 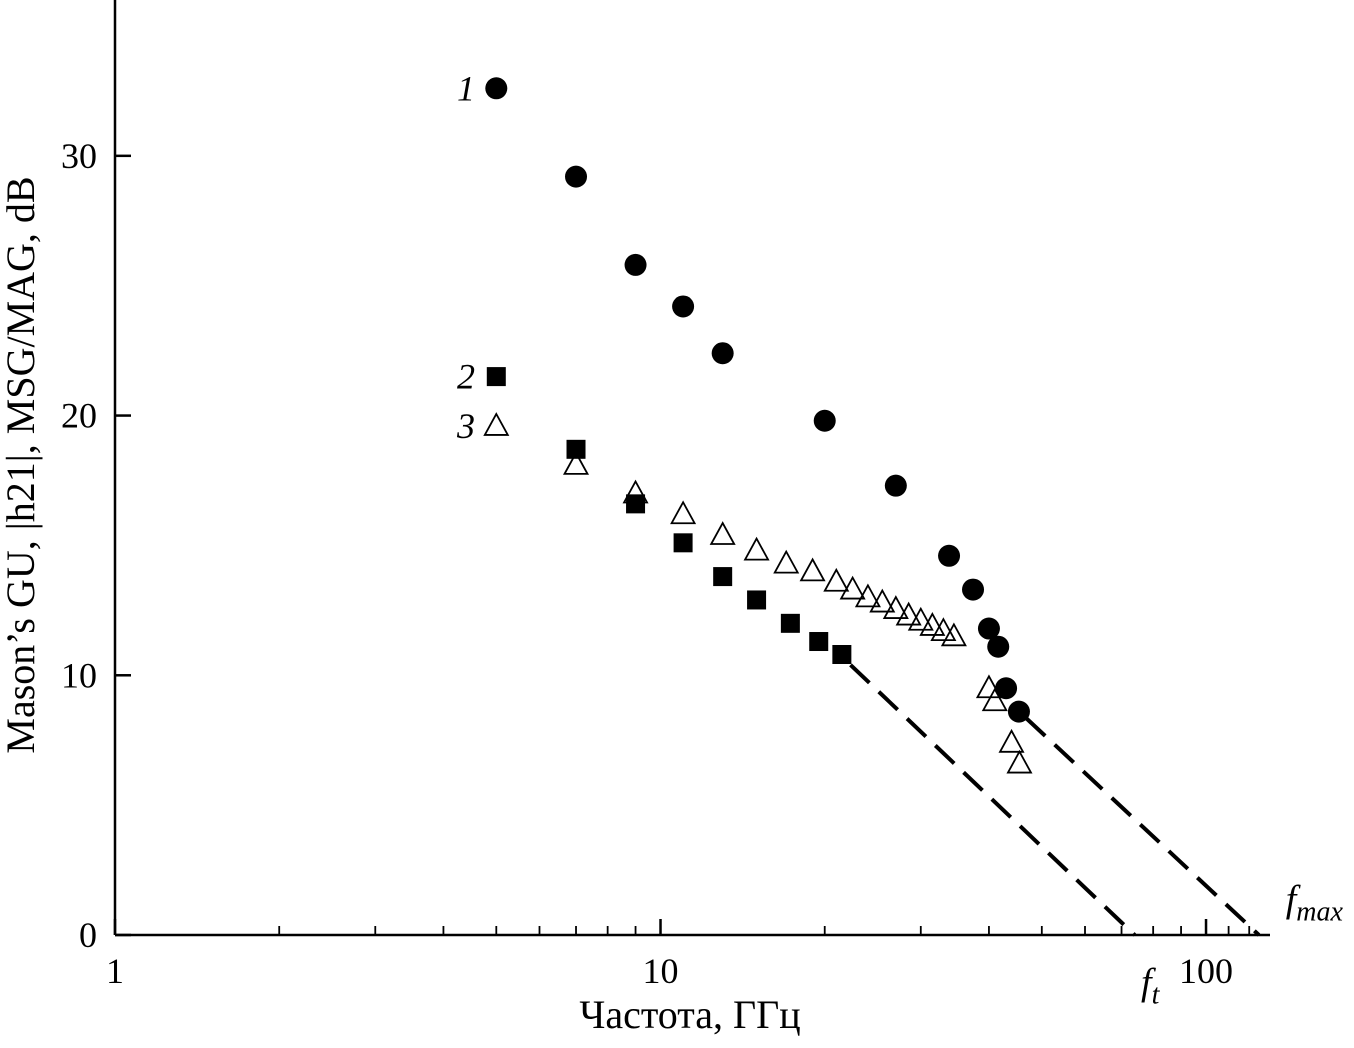 What do you see at coordinates (21, 464) in the screenshot?
I see `y-axis-label: Mason’s GU, |h21|, MSG/MAG, dB` at bounding box center [21, 464].